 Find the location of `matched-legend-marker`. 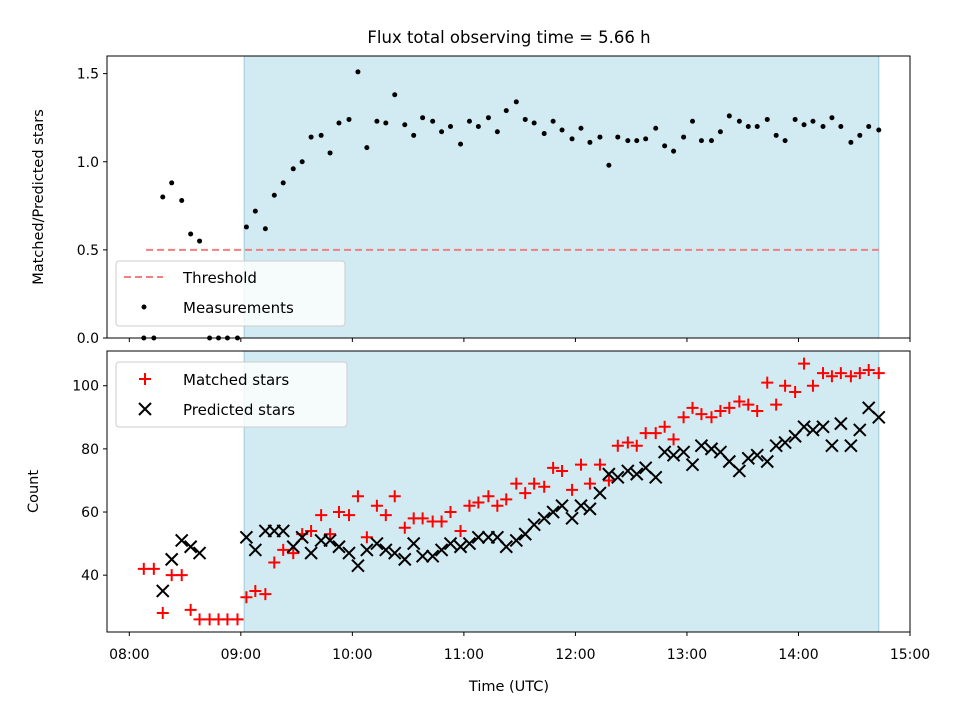

matched-legend-marker is located at coordinates (145, 379).